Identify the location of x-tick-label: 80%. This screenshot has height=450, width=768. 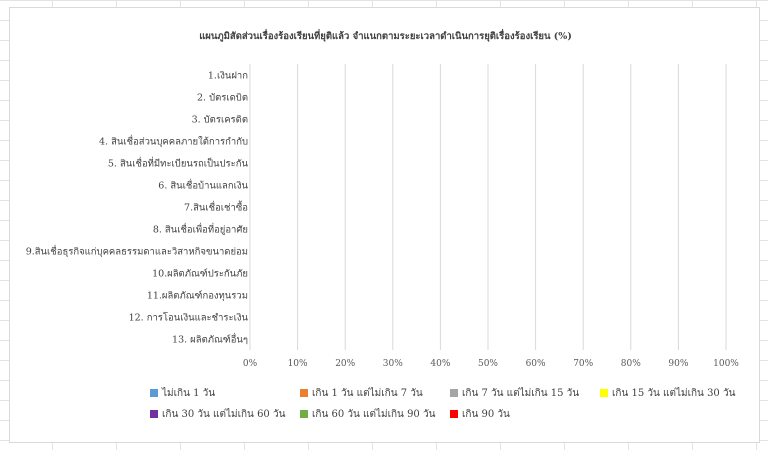
(631, 364).